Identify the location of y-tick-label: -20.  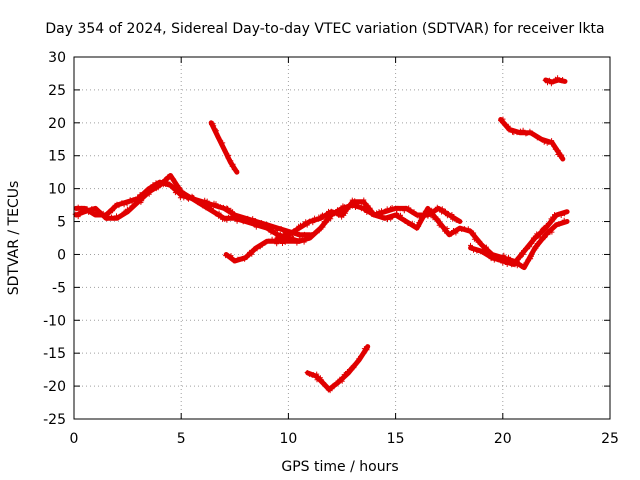
(54, 387).